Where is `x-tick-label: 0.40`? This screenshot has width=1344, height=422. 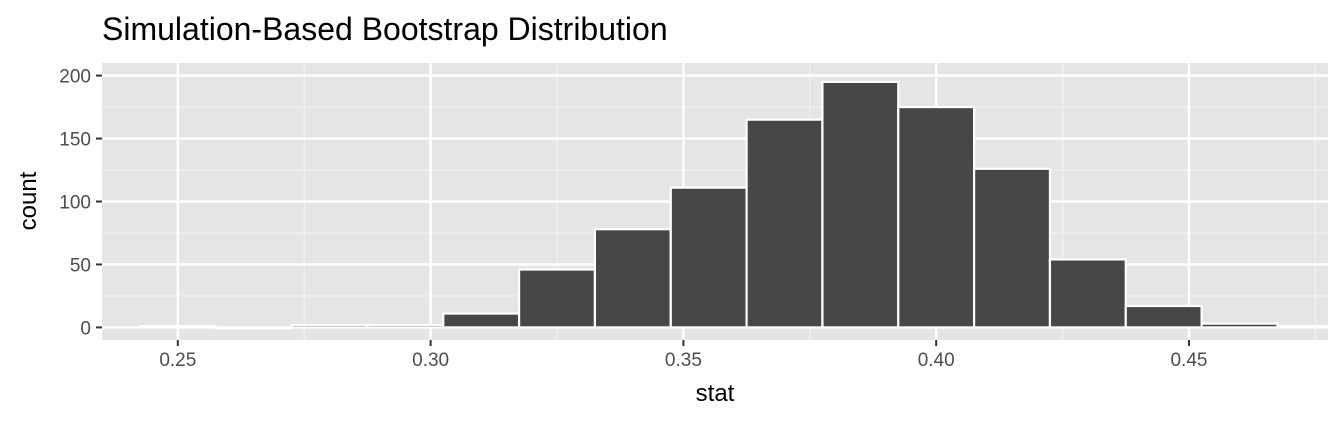 x-tick-label: 0.40 is located at coordinates (936, 360).